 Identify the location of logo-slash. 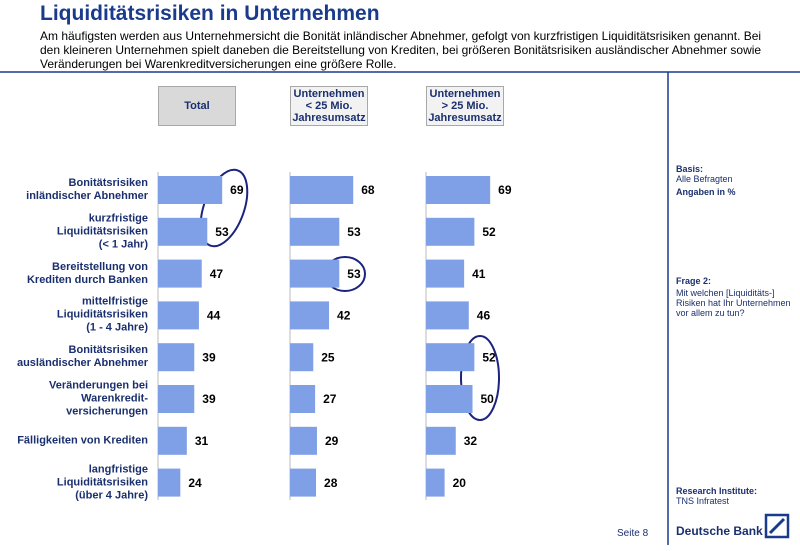
(777, 526).